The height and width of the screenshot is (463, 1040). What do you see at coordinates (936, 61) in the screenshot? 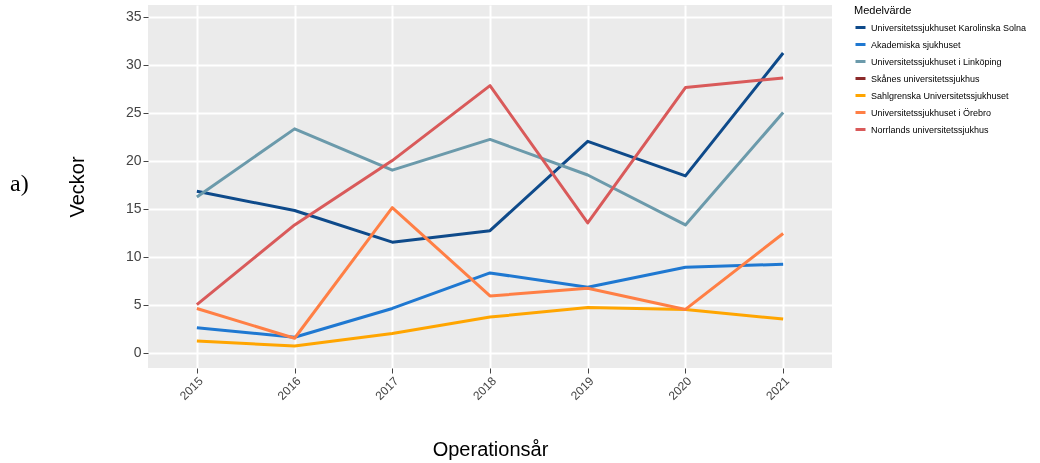
I see `legend-label: Universitetssjukhuset i Linköping` at bounding box center [936, 61].